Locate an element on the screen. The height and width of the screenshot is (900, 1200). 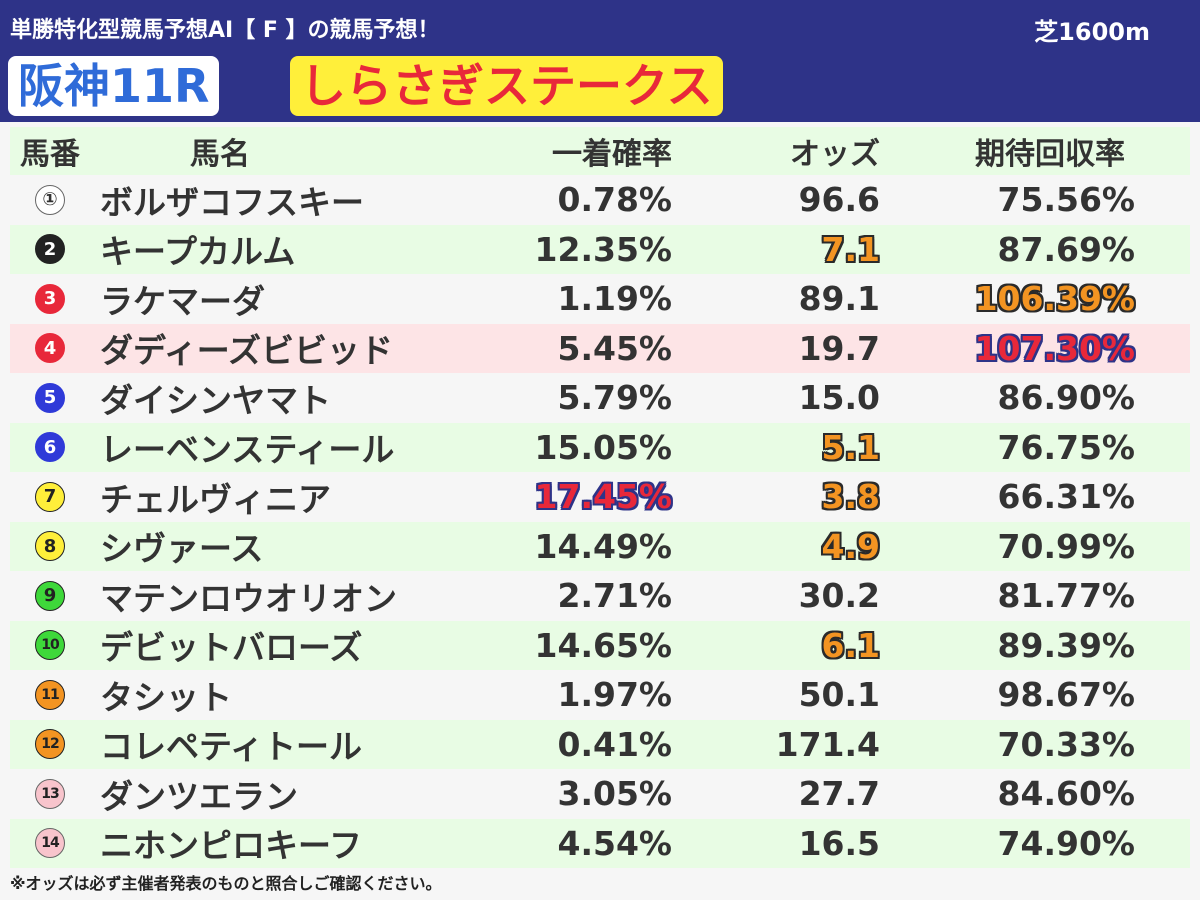
table-row: 13 ダンツエラン 3.05% 27.7 84.60% is located at coordinates (600, 794).